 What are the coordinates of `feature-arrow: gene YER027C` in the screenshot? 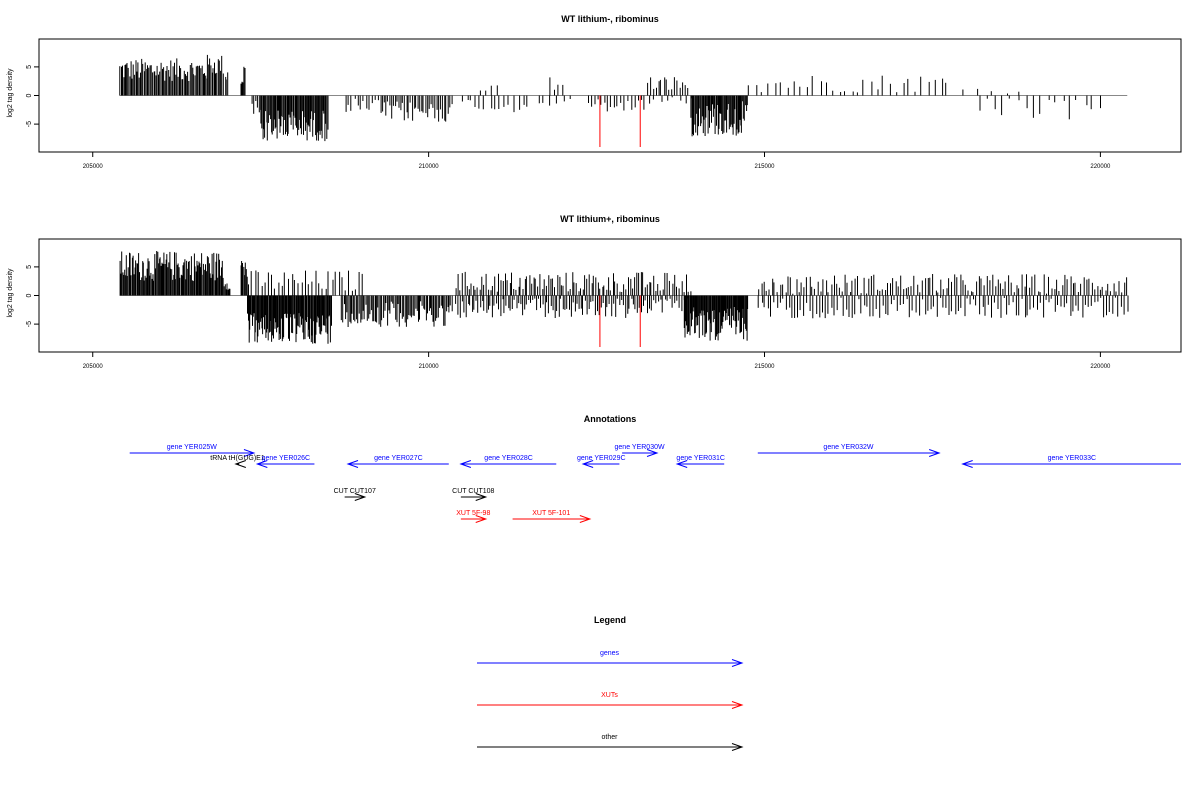 It's located at (397, 461).